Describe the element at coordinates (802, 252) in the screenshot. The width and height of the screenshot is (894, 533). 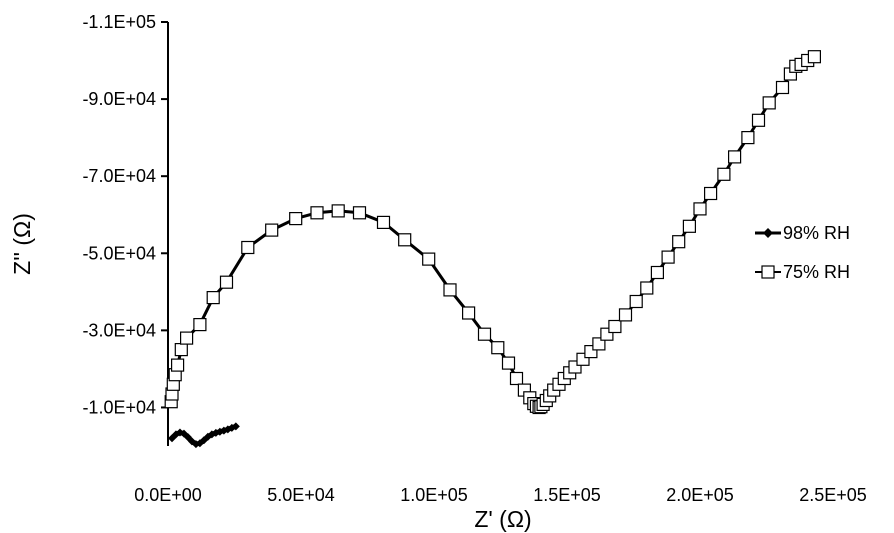
I see `legend: 98% RH 75% RH` at that location.